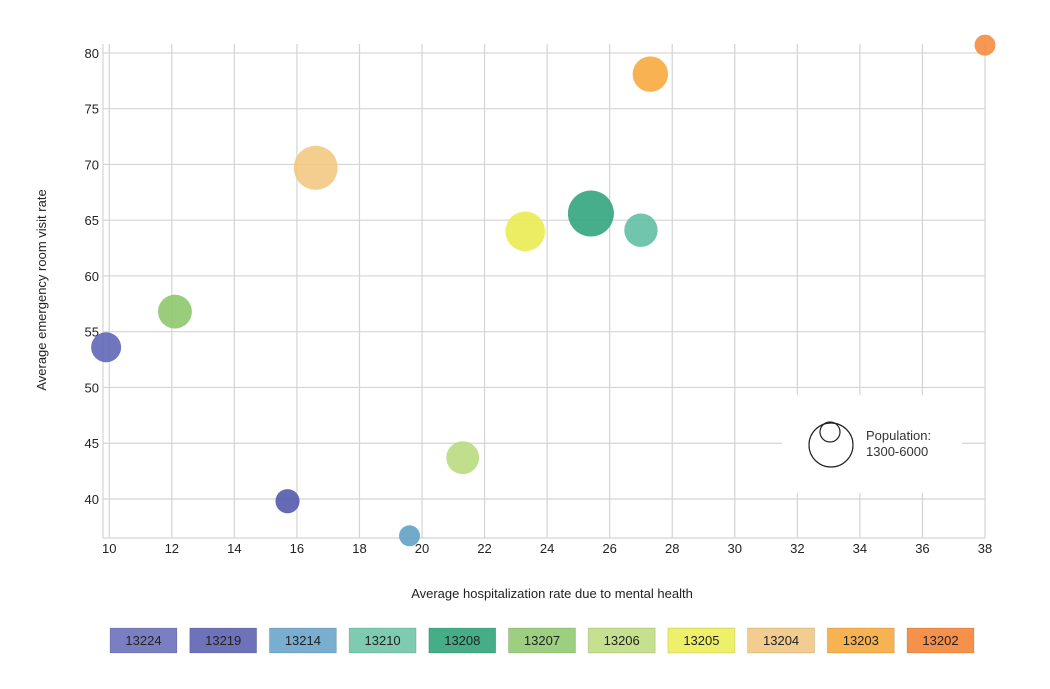  I want to click on x-tick-label: 20, so click(422, 548).